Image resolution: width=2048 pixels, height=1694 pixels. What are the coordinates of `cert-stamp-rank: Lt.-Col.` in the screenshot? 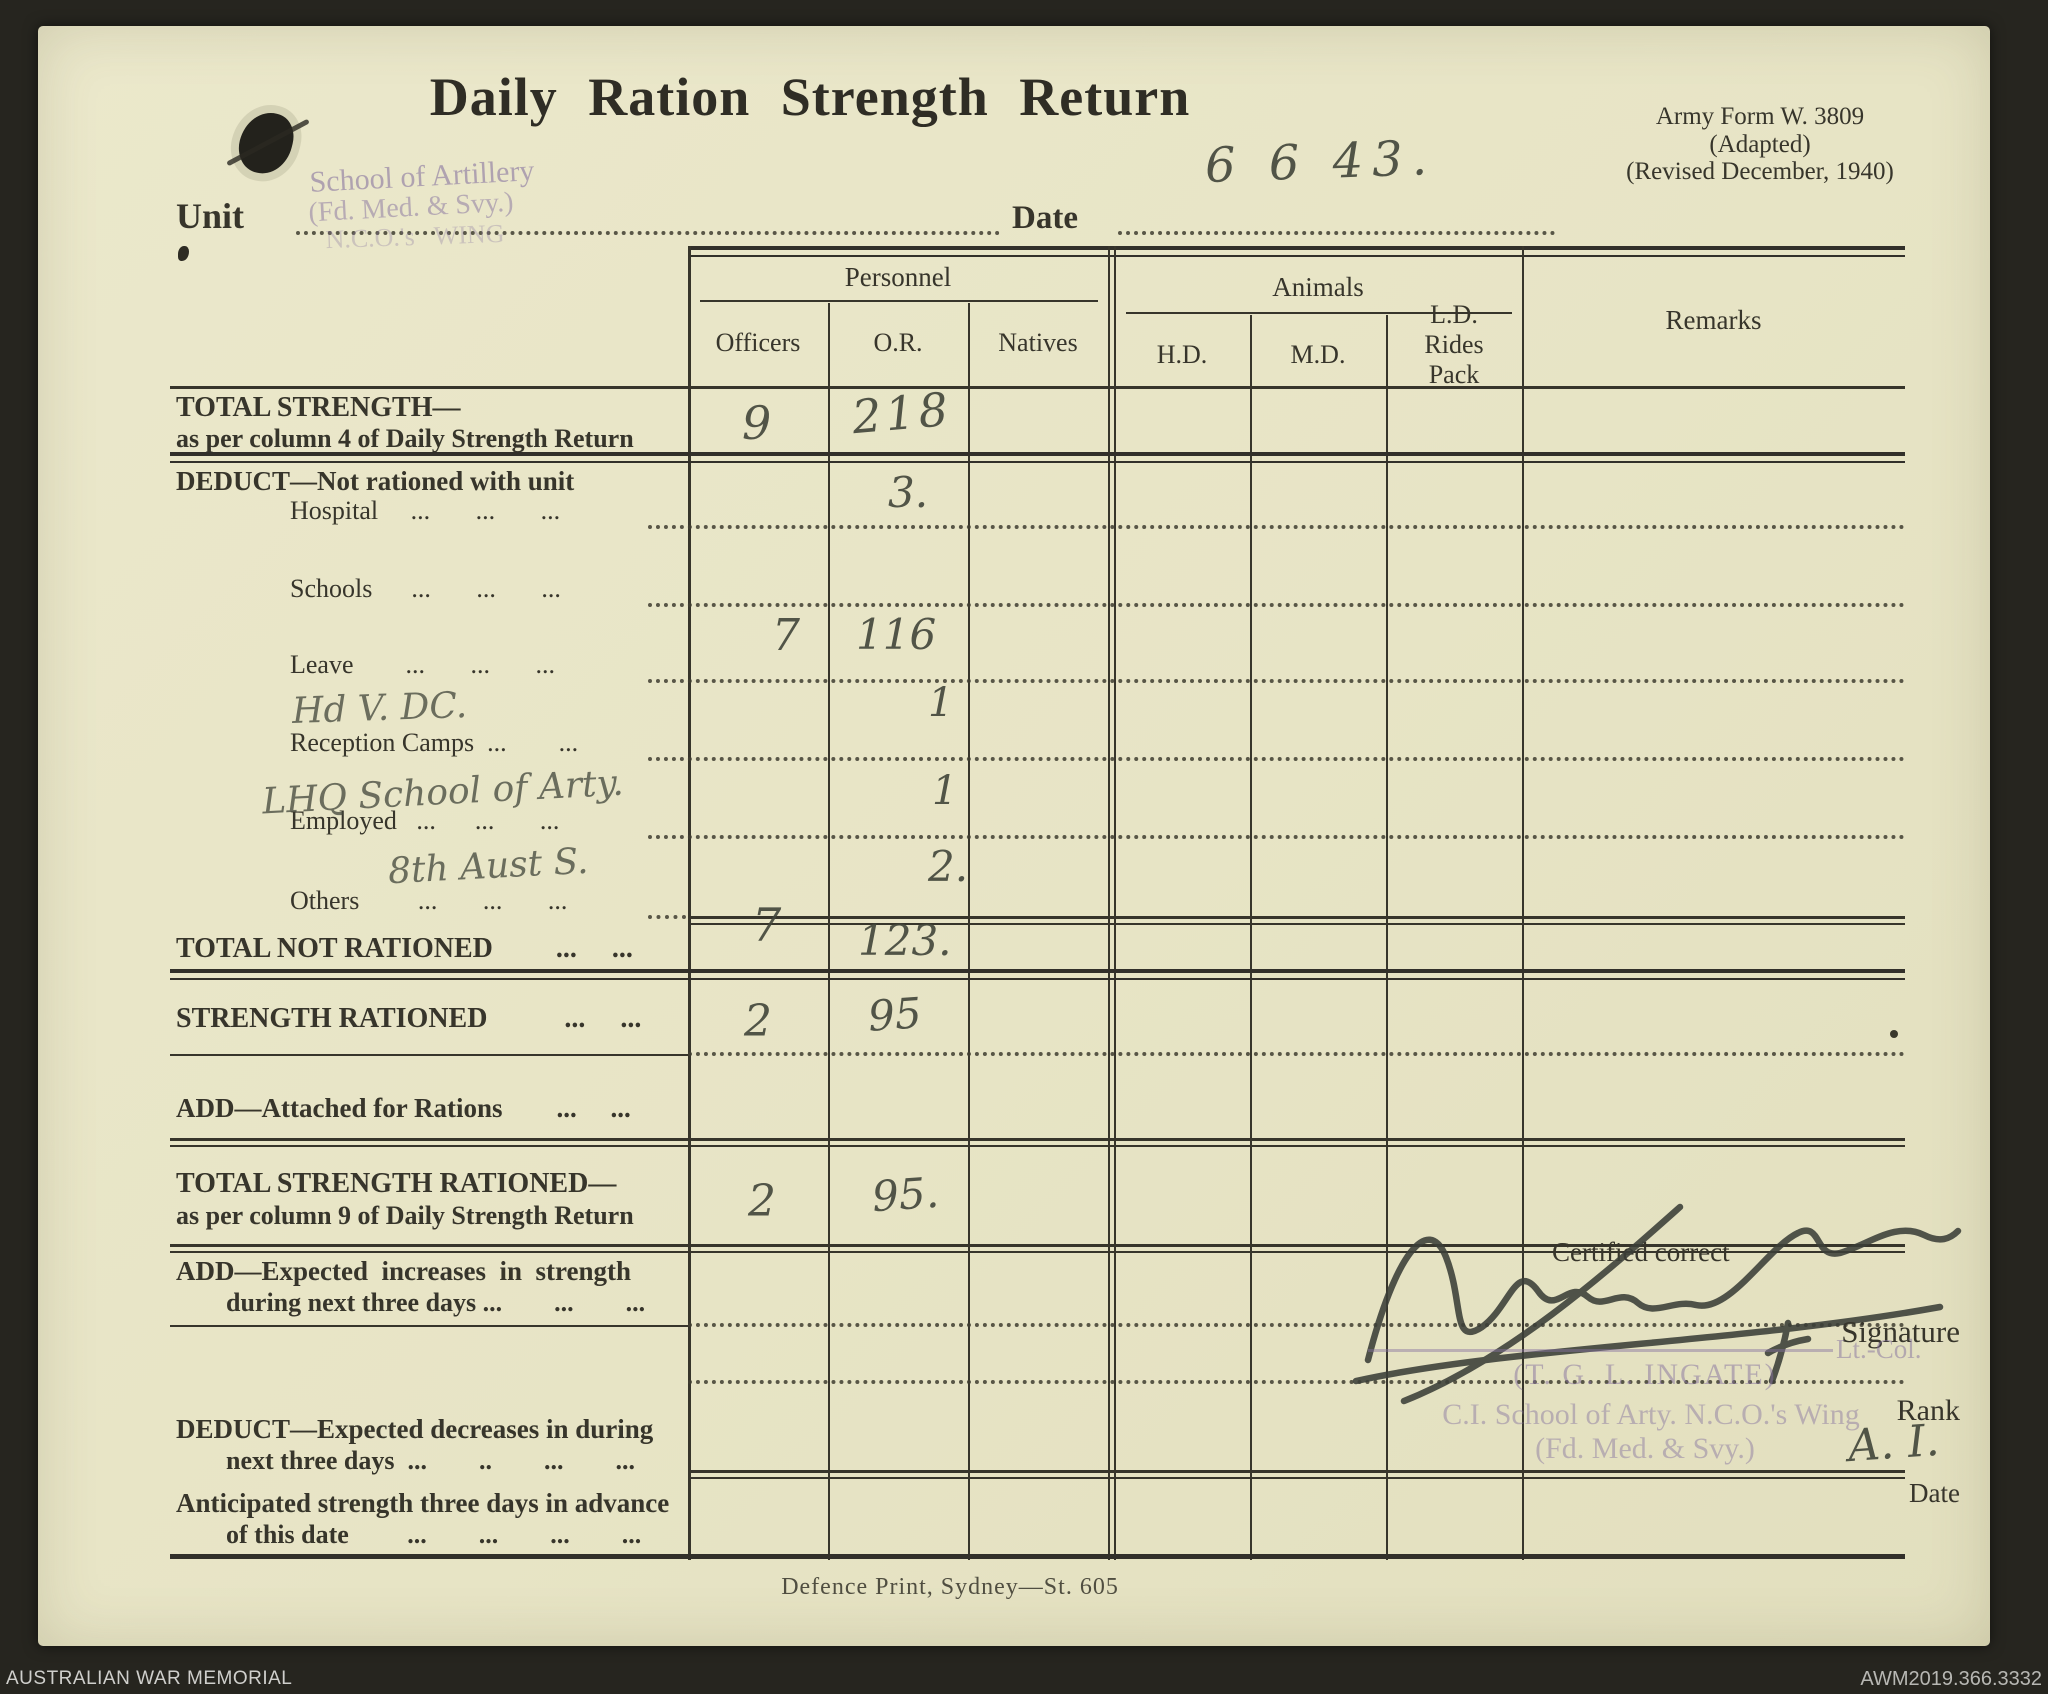 It's located at (1879, 1349).